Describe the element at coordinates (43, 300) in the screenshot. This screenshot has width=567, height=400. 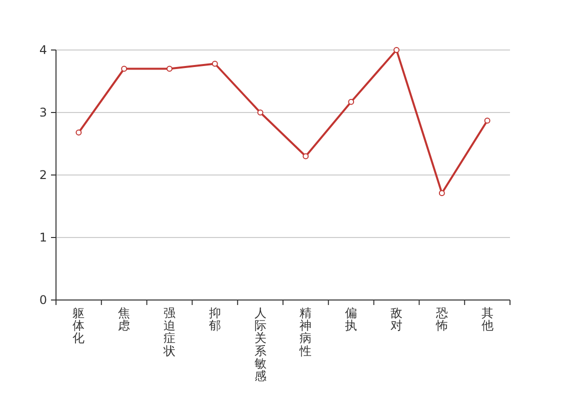
I see `y-tick-label: 0` at that location.